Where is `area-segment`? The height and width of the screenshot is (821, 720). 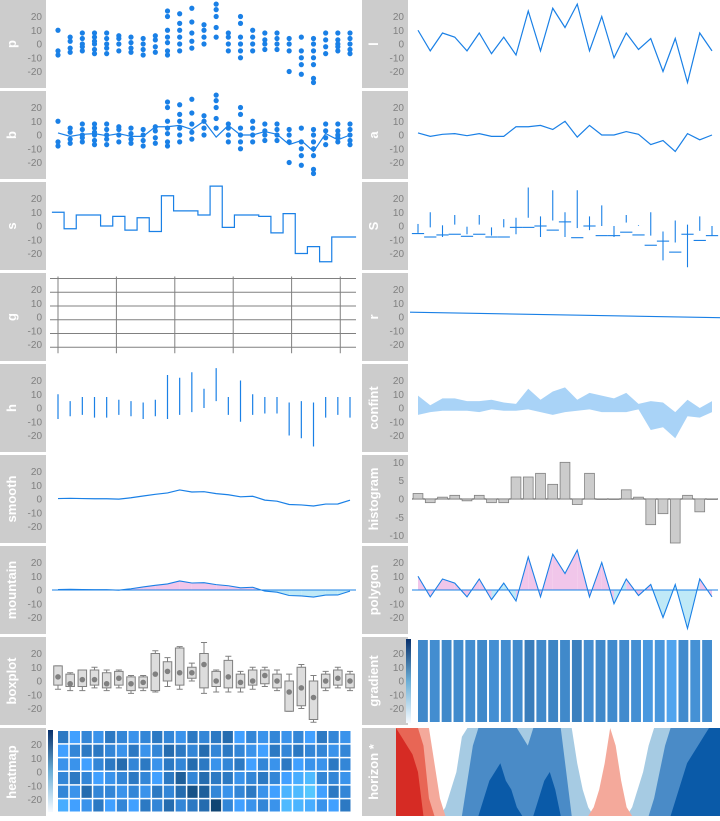 area-segment is located at coordinates (198, 586).